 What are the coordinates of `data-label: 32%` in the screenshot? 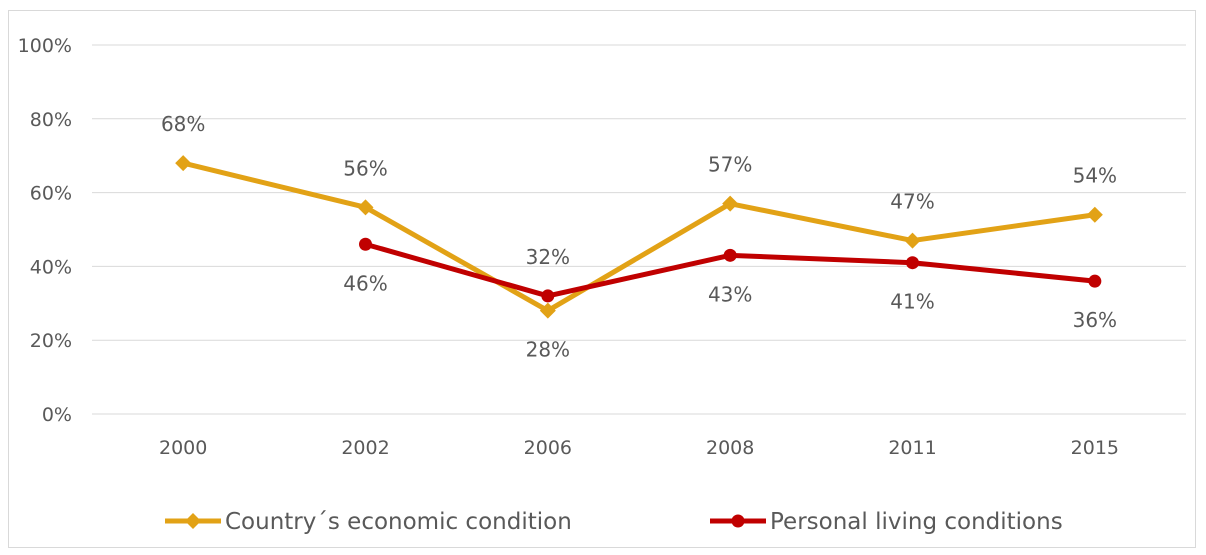 It's located at (548, 257).